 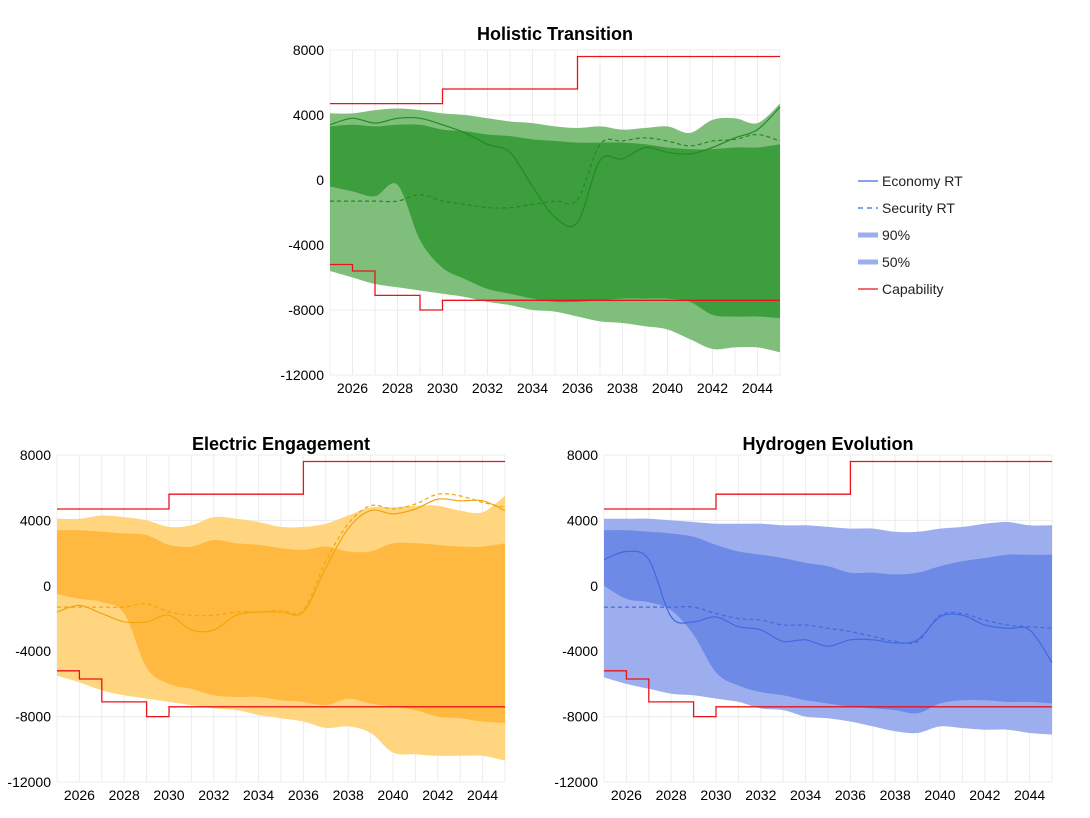 What do you see at coordinates (896, 235) in the screenshot?
I see `legend-label: 90%` at bounding box center [896, 235].